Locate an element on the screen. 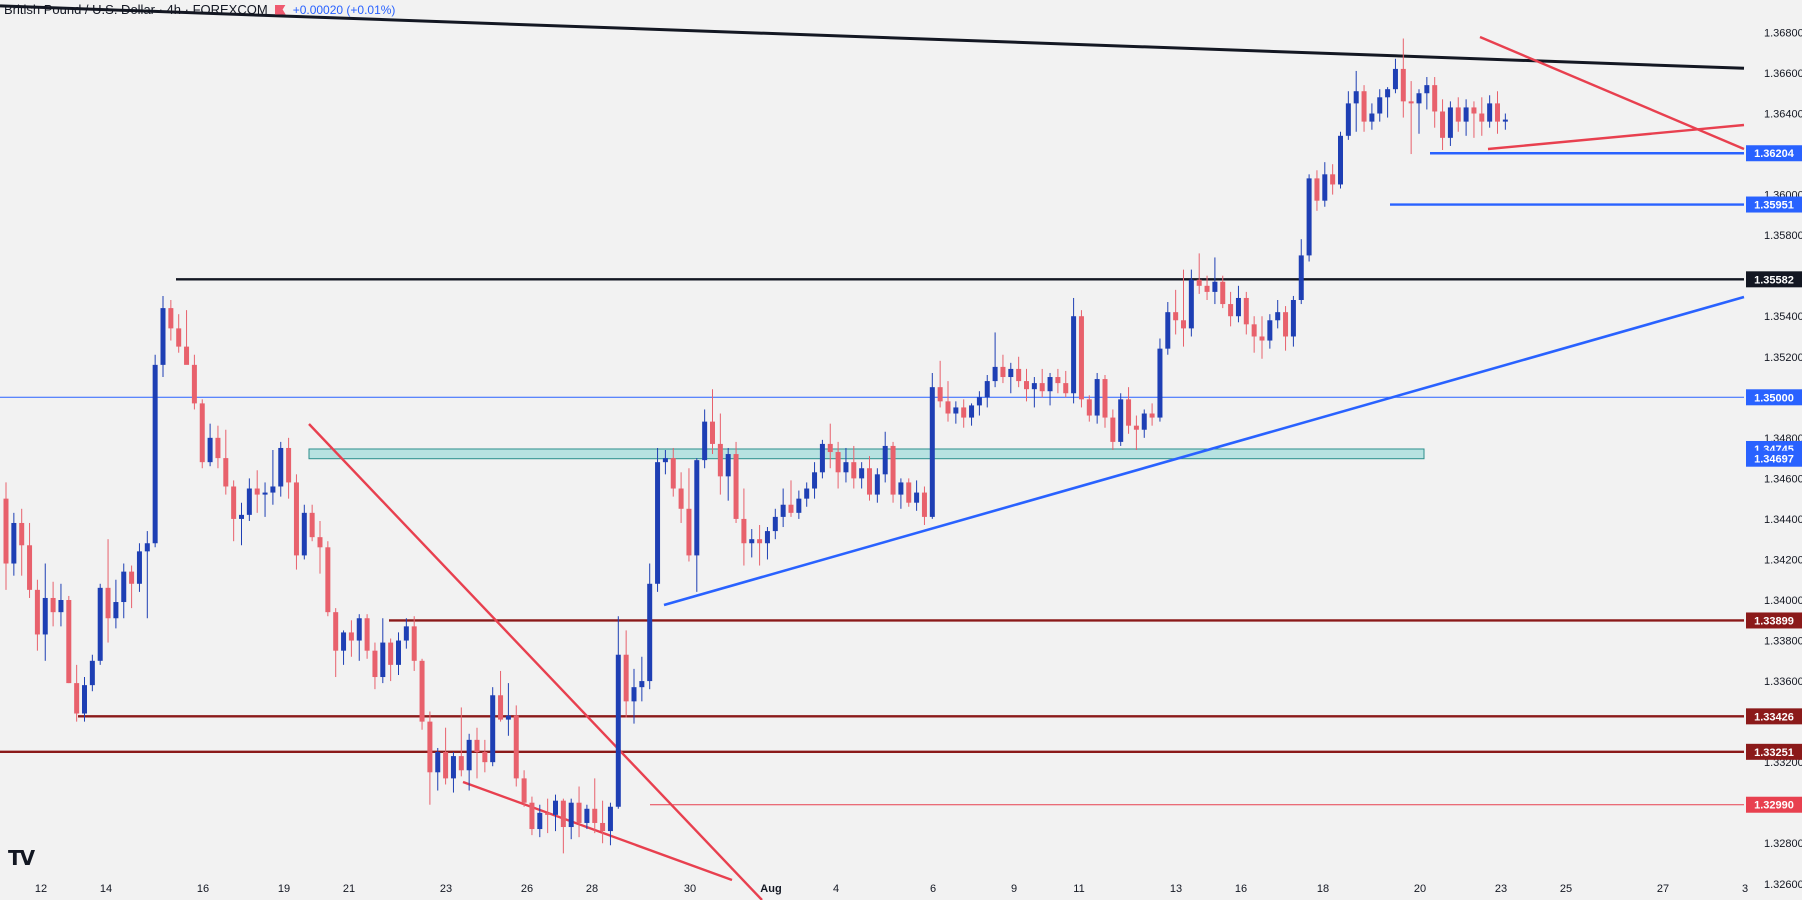  x-tick-label: 30 is located at coordinates (690, 889).